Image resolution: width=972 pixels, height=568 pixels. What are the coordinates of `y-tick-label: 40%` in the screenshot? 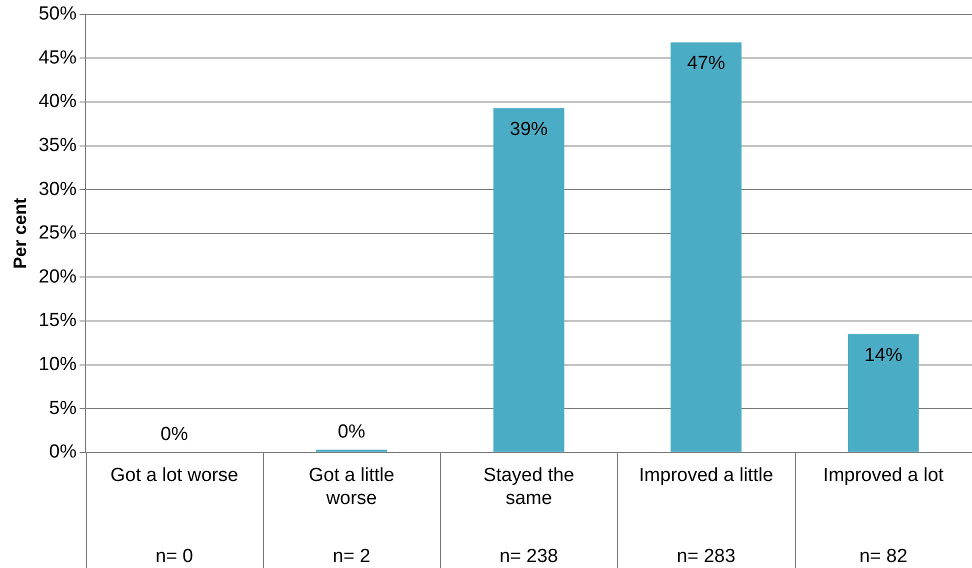 It's located at (57, 101).